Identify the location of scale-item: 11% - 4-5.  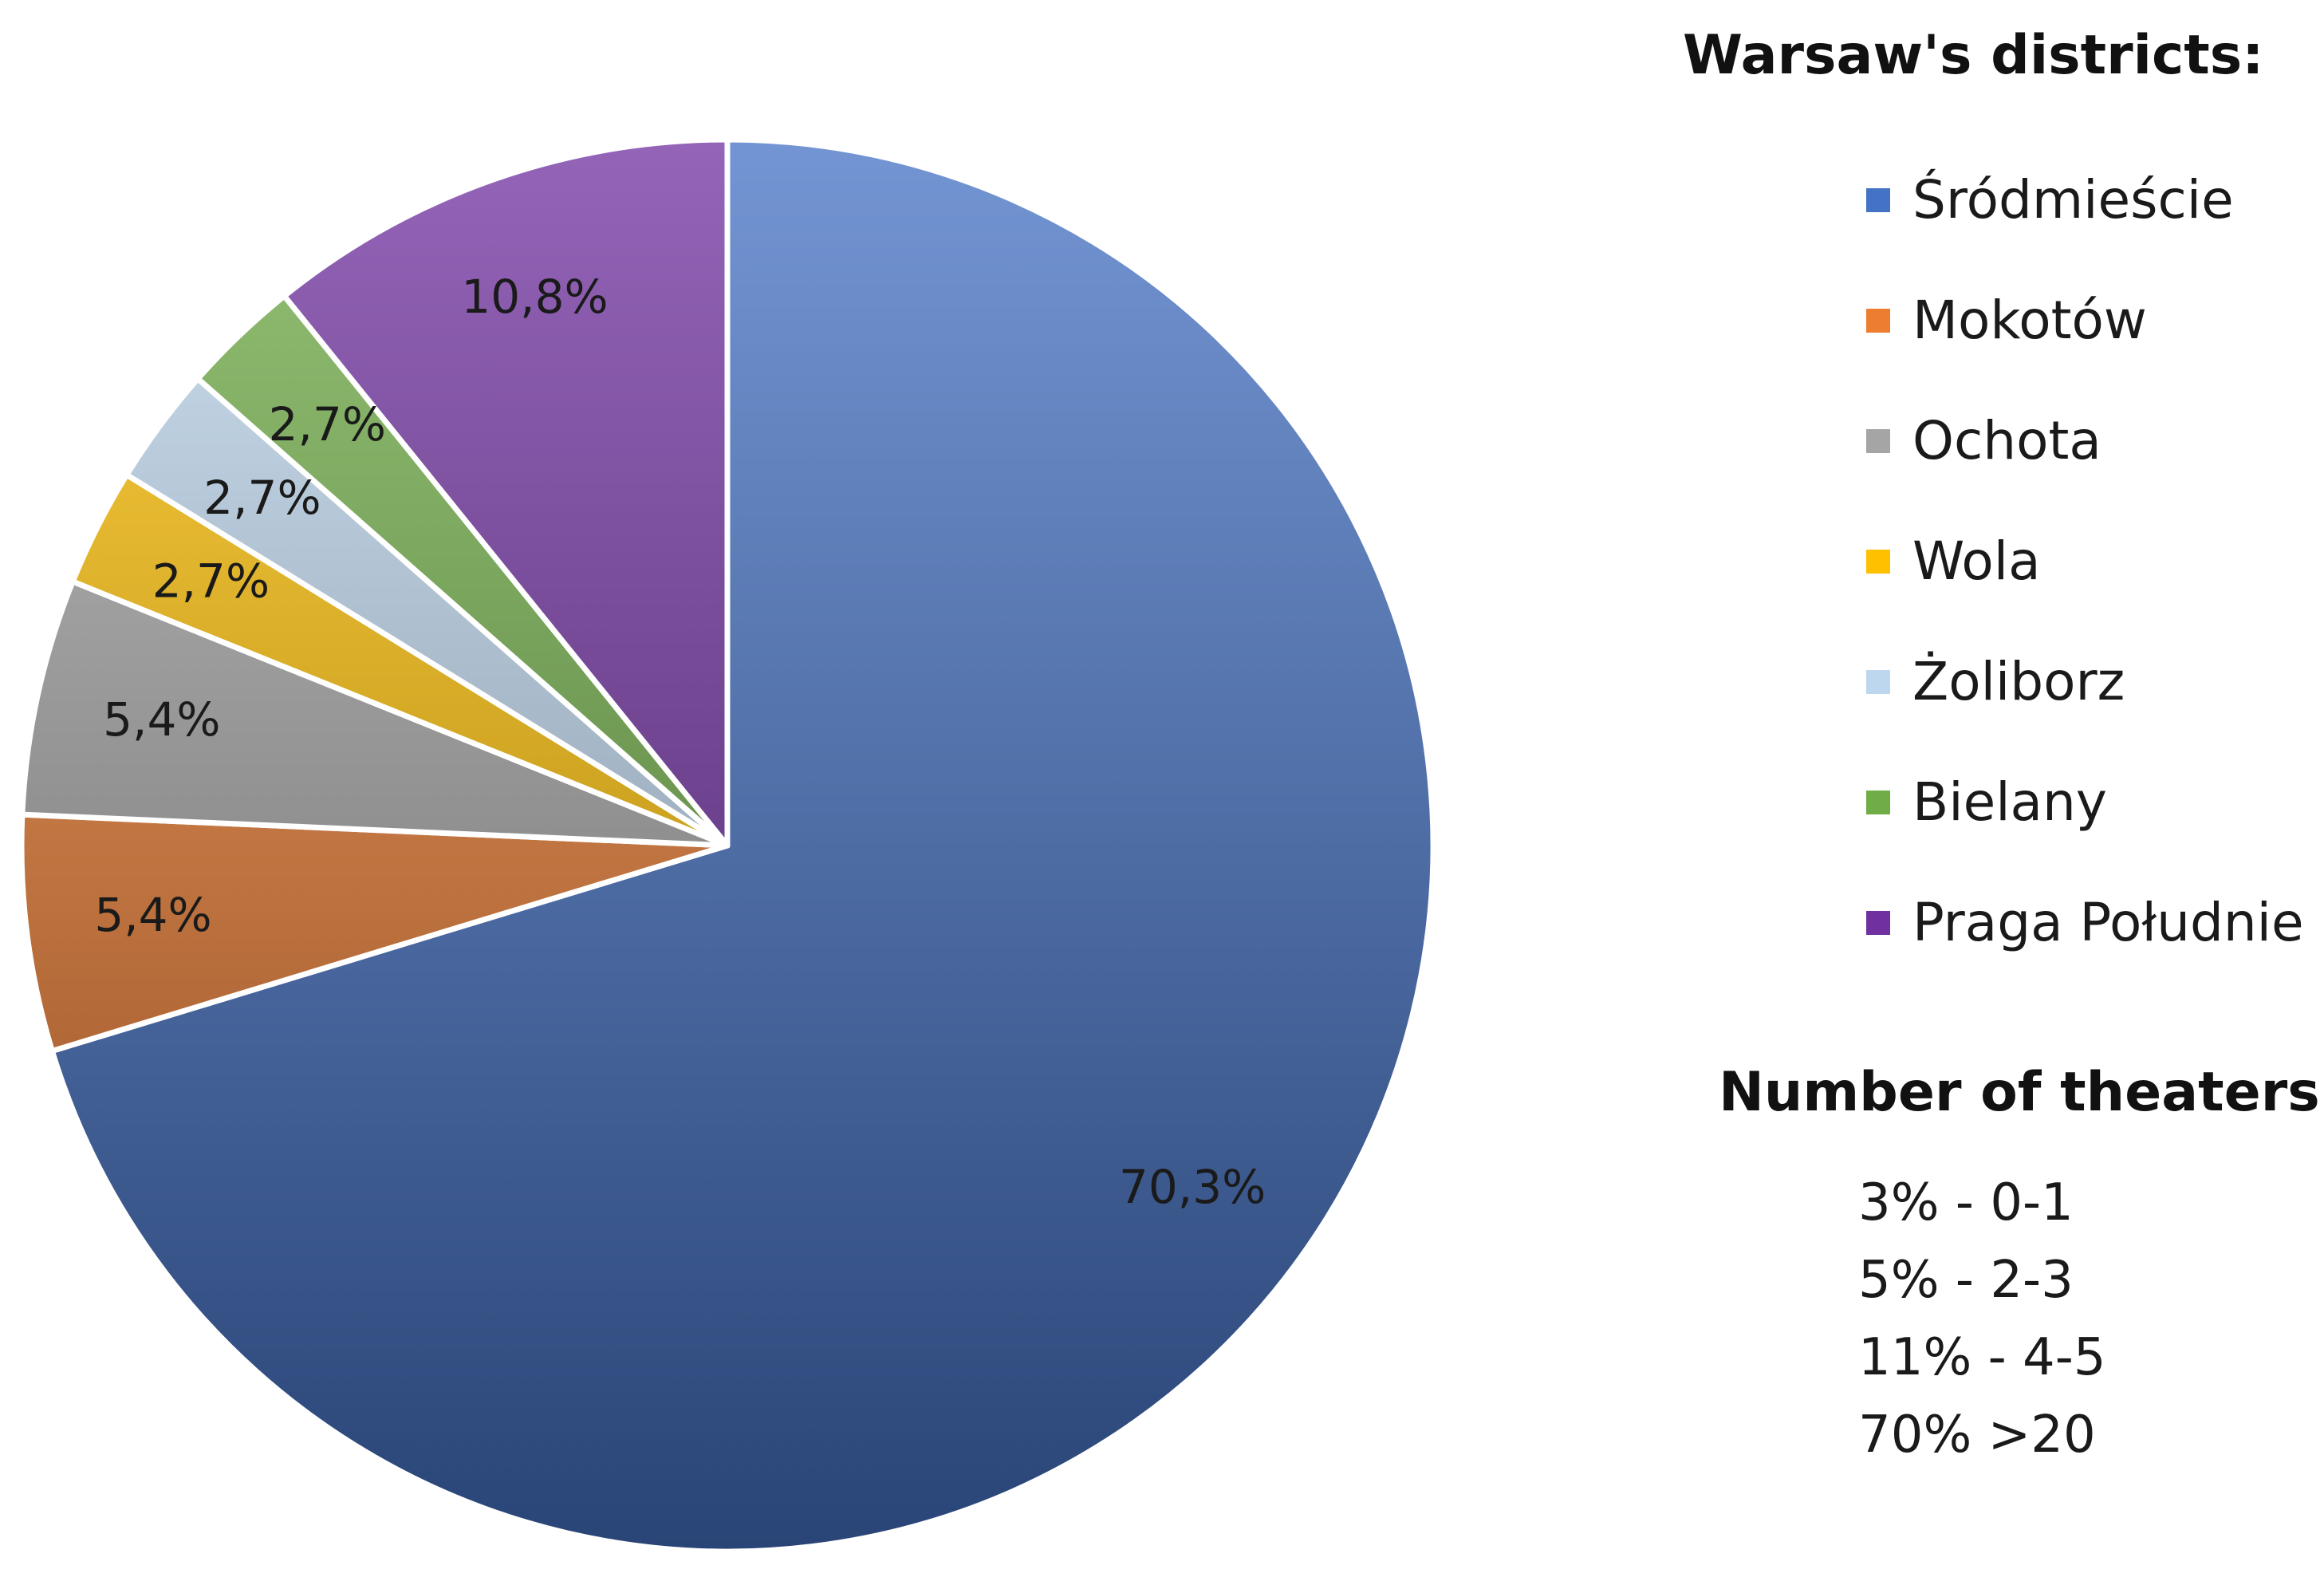
(1982, 1357).